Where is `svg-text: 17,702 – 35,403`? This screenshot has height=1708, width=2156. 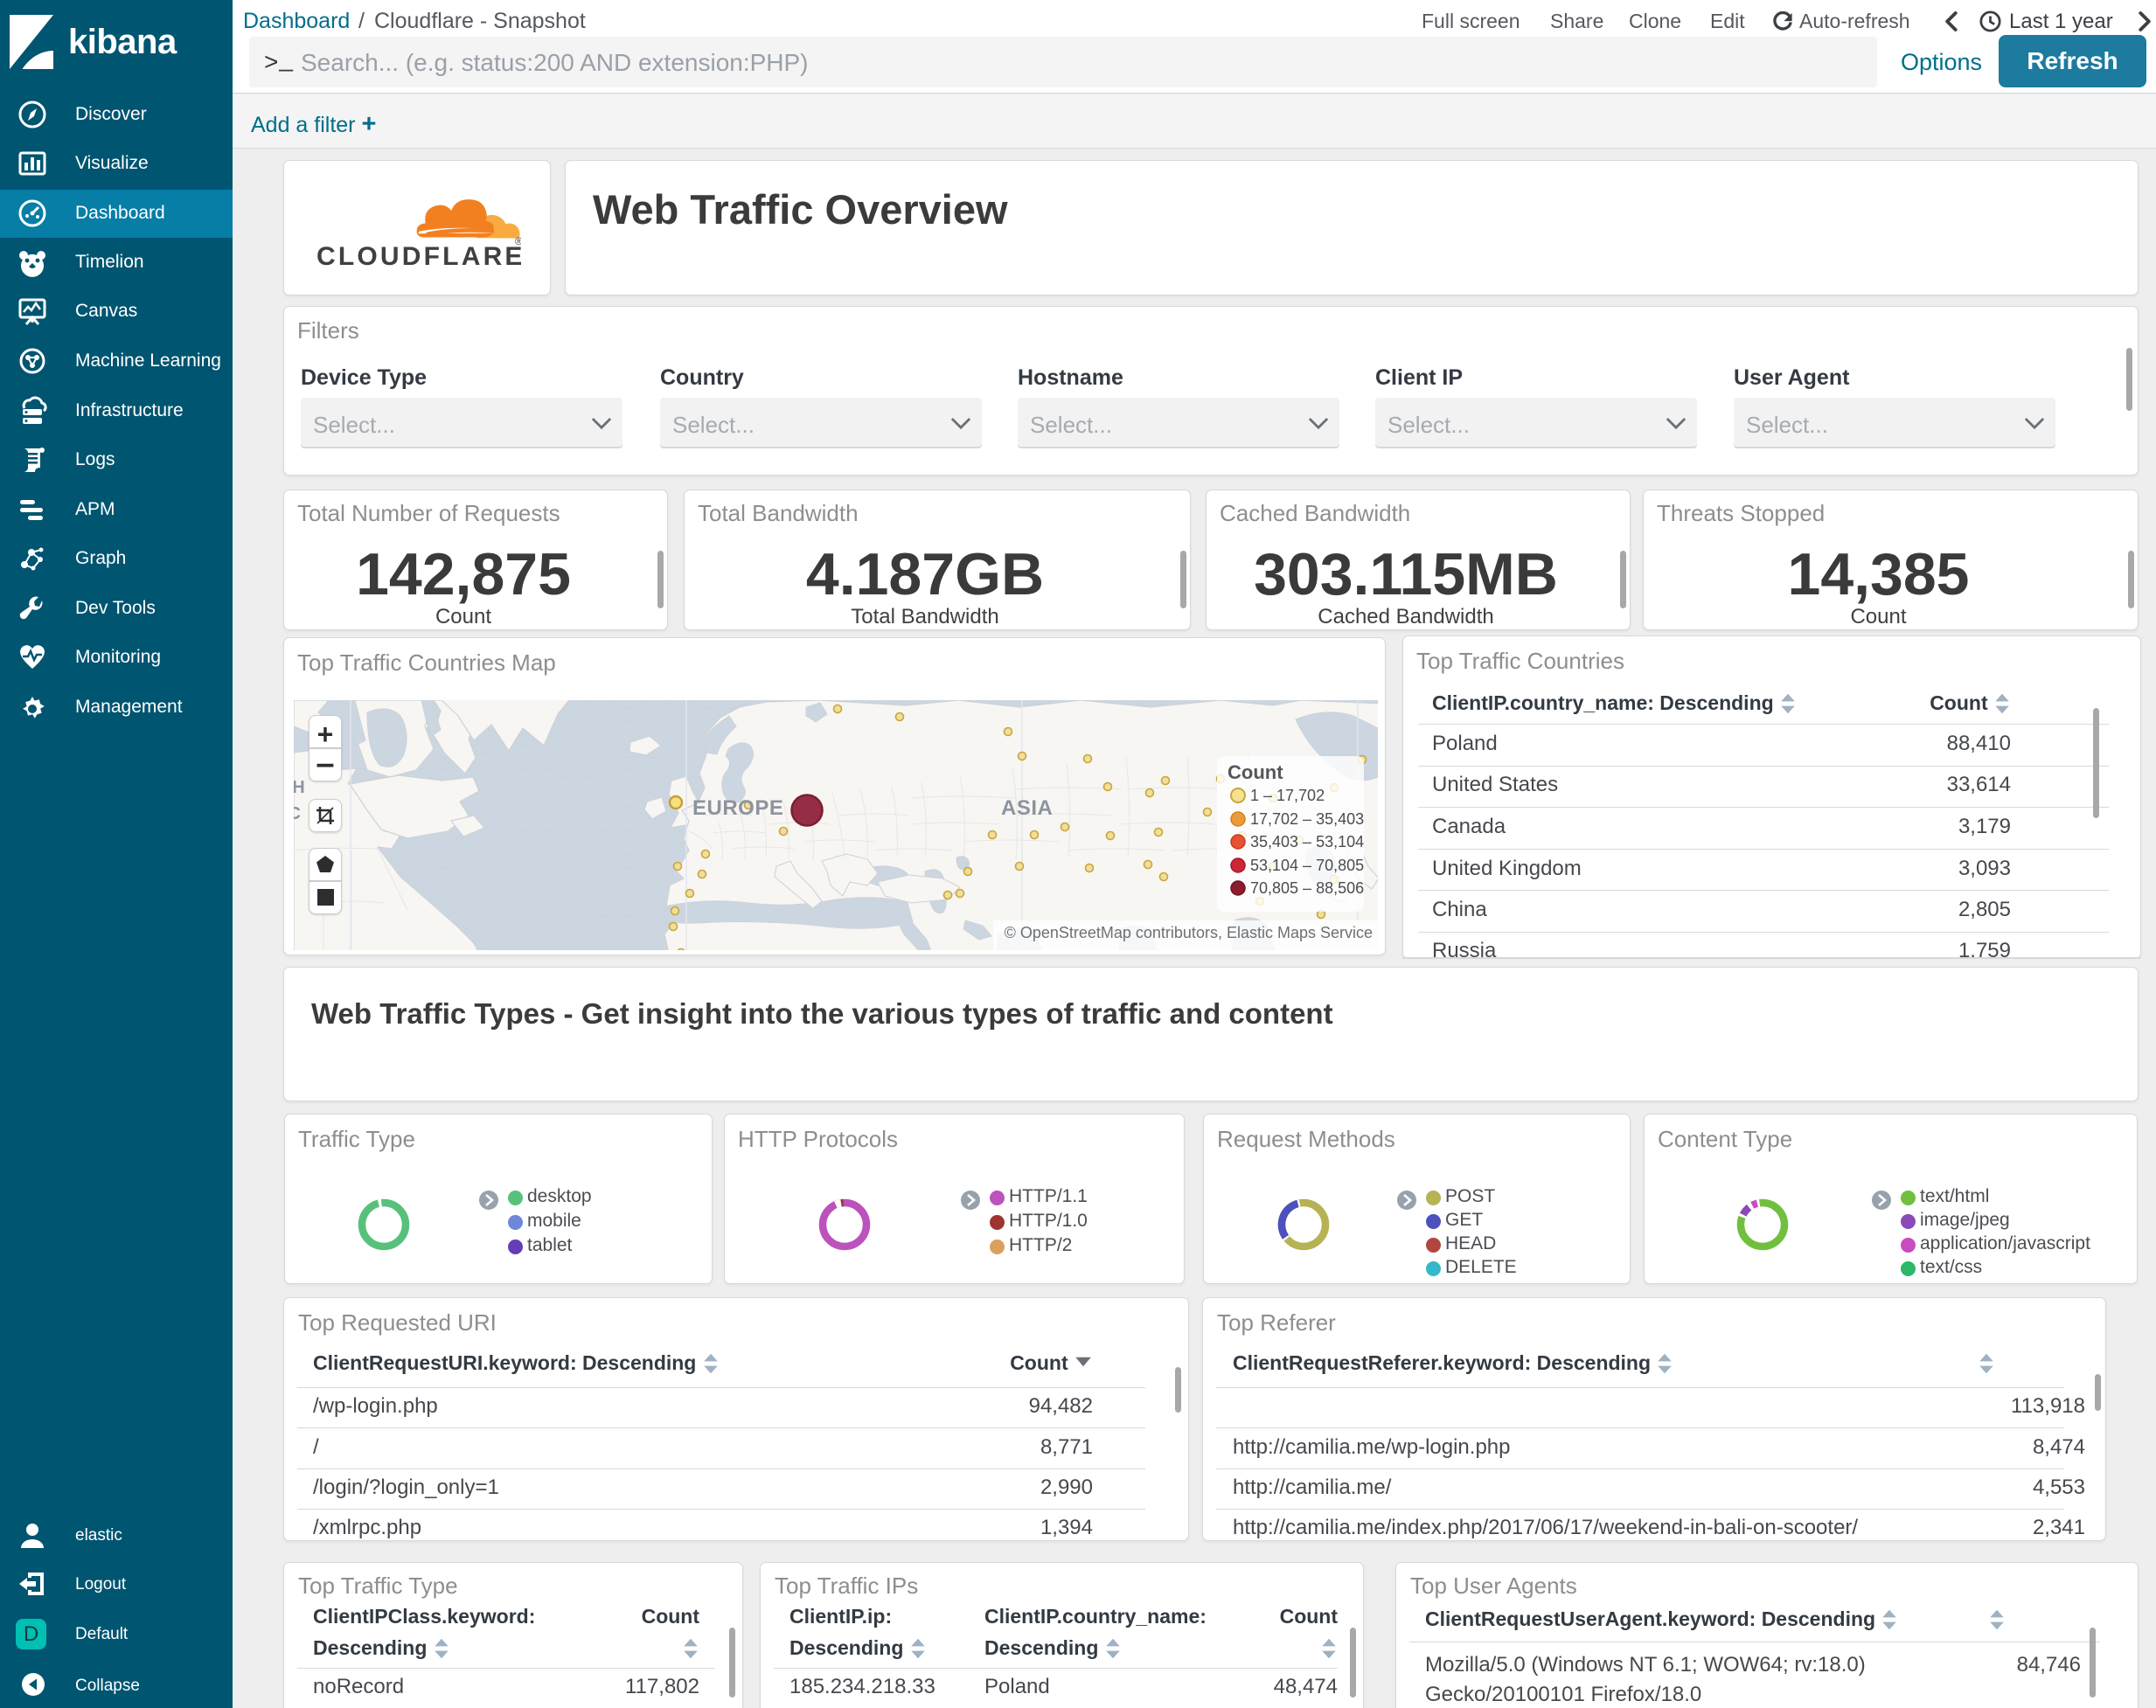
svg-text: 17,702 – 35,403 is located at coordinates (1307, 819).